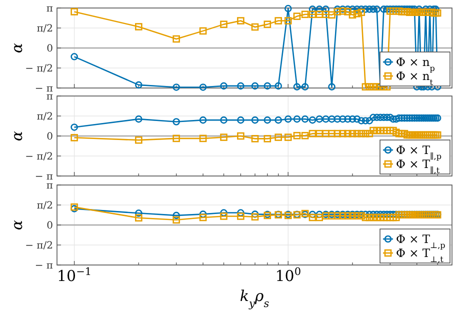  What do you see at coordinates (288, 275) in the screenshot?
I see `x-tick-label: 10$^{0}$` at bounding box center [288, 275].